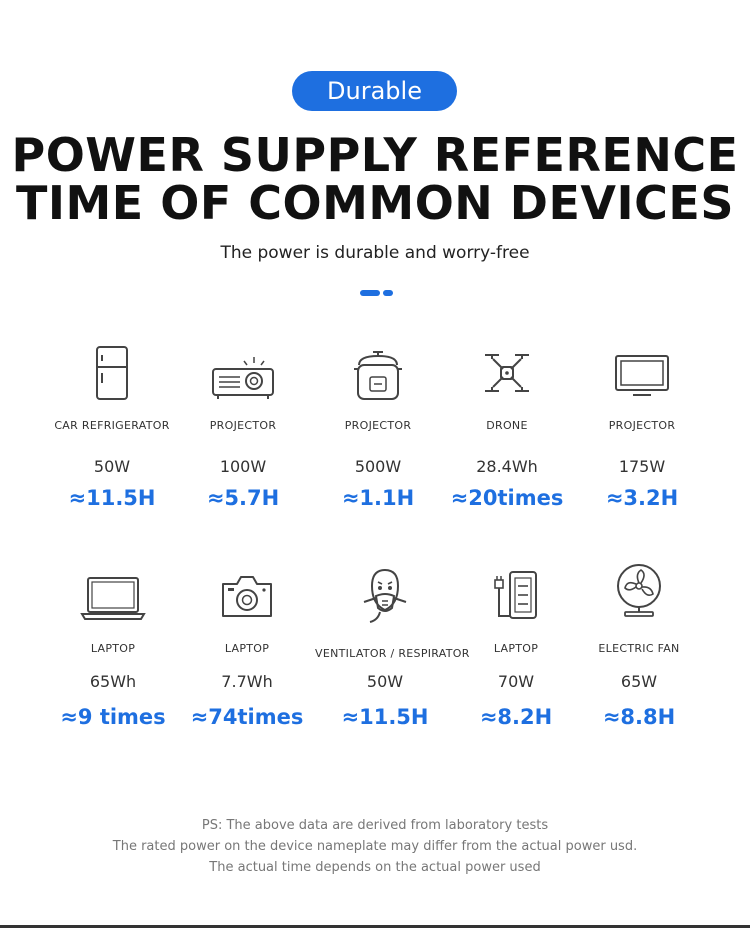 This screenshot has width=750, height=928. What do you see at coordinates (375, 926) in the screenshot?
I see `bottom-divider` at bounding box center [375, 926].